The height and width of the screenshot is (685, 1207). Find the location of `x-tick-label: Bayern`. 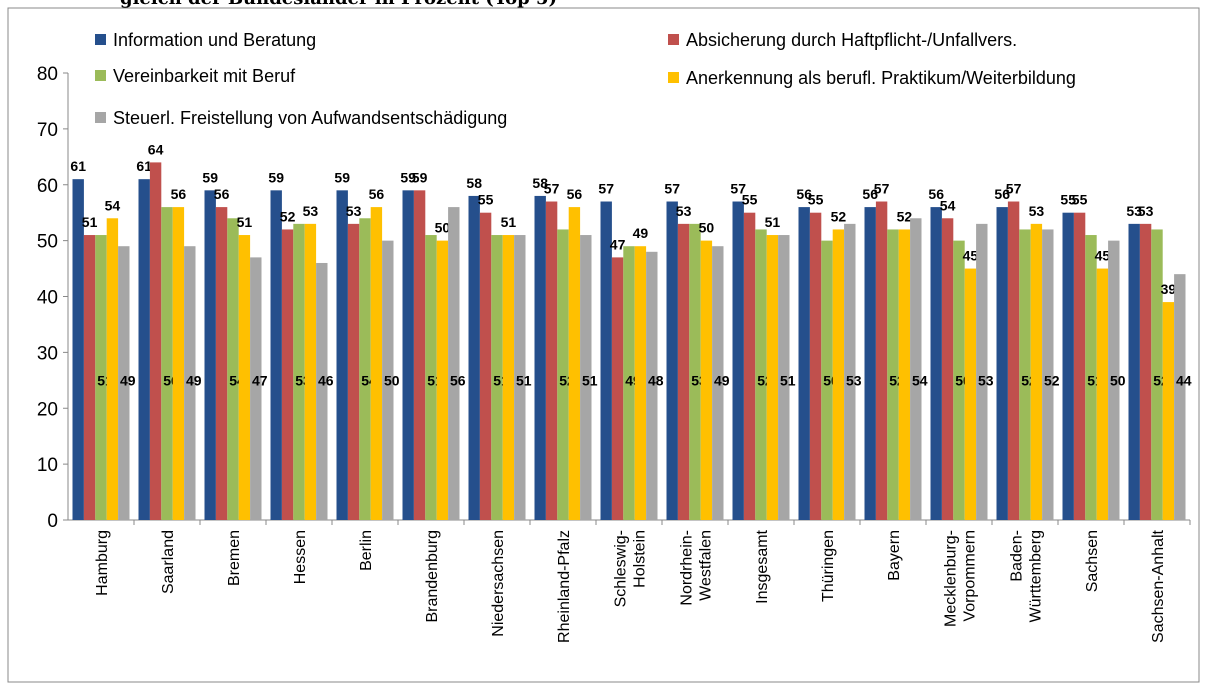

x-tick-label: Bayern is located at coordinates (894, 555).